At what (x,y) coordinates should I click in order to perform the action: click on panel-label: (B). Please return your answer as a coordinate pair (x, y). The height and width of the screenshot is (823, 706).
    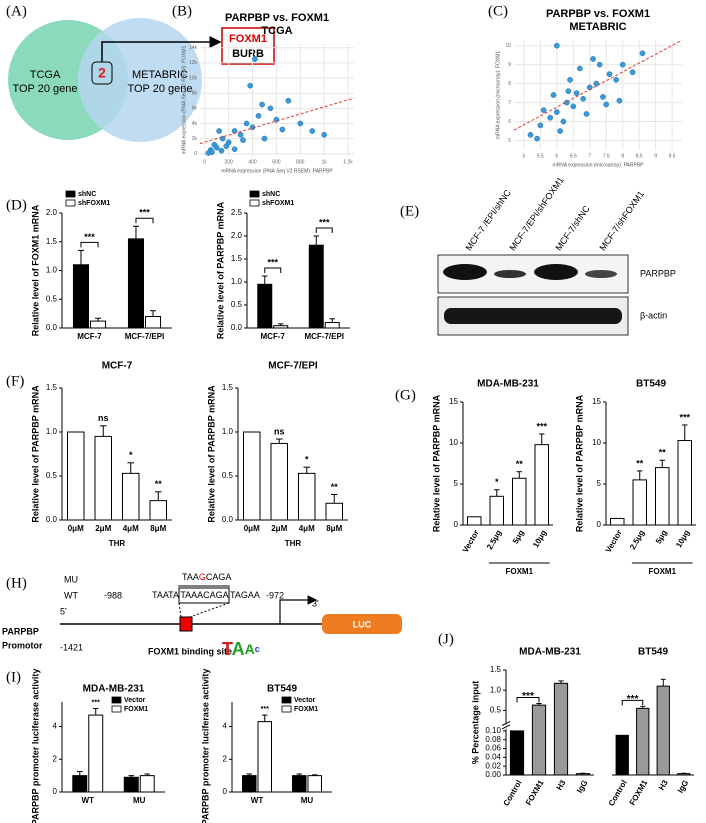
    Looking at the image, I should click on (182, 11).